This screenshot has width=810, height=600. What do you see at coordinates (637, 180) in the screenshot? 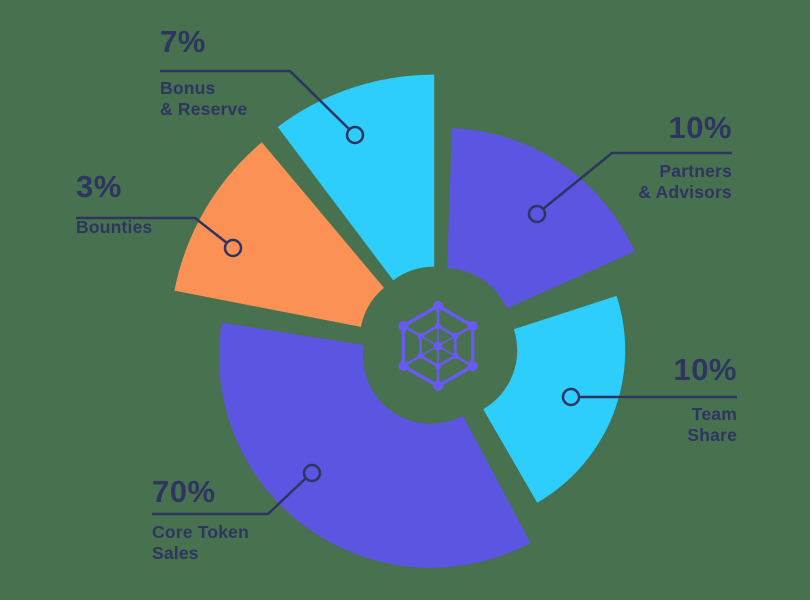
I see `leader-line-partners-advisors` at bounding box center [637, 180].